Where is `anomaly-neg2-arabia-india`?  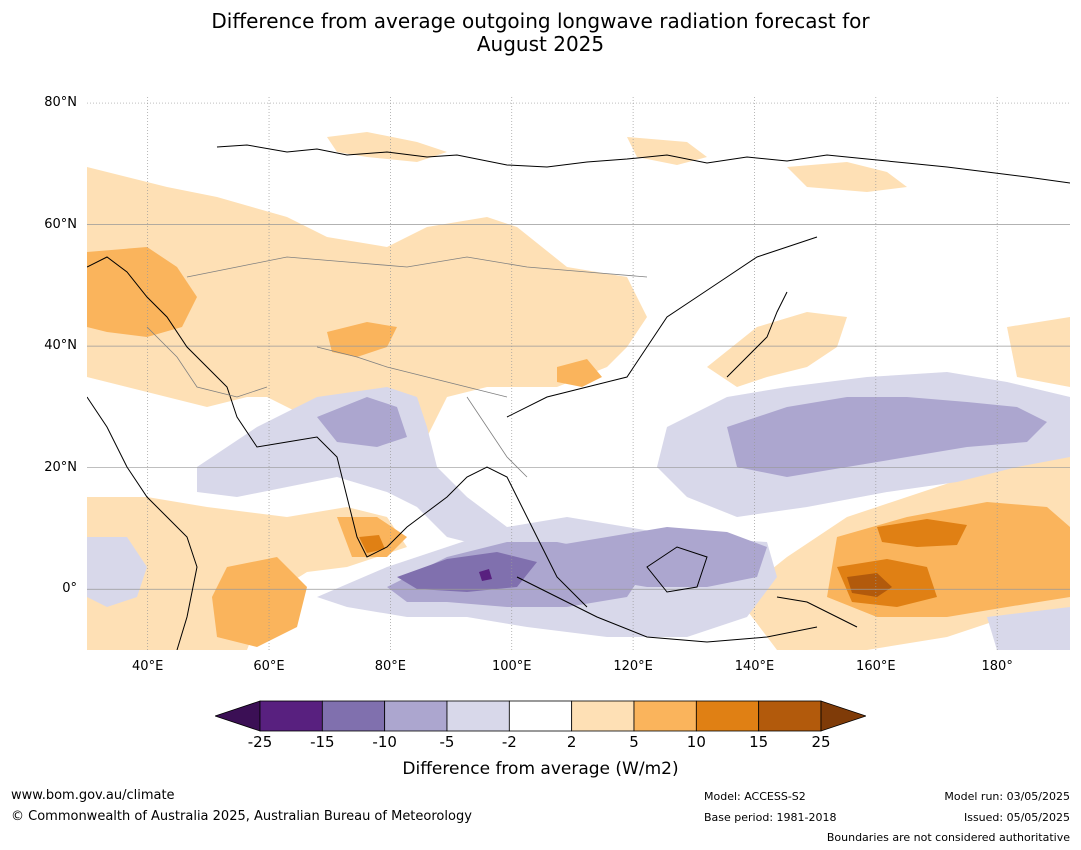
anomaly-neg2-arabia-india is located at coordinates (352, 467).